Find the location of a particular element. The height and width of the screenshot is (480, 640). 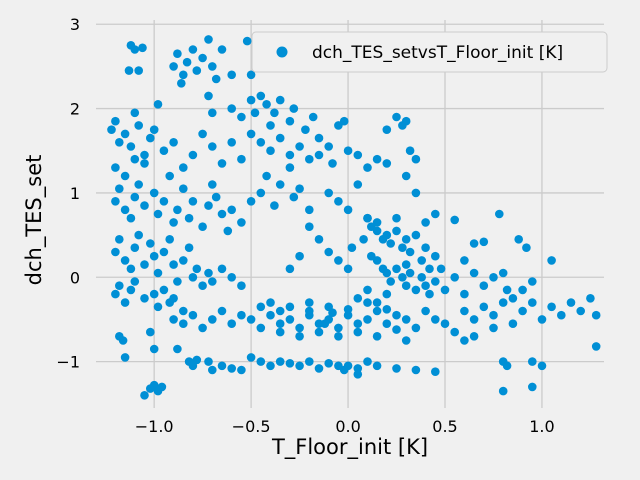

x-tick-labels: −1.0 −0.5 0.0 0.5 1.0 is located at coordinates (345, 426).